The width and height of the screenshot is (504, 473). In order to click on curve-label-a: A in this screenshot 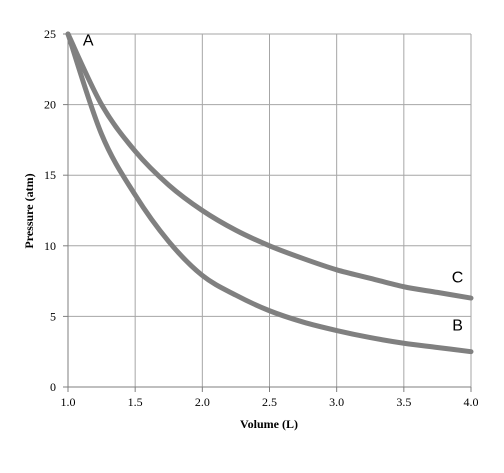, I will do `click(88, 40)`.